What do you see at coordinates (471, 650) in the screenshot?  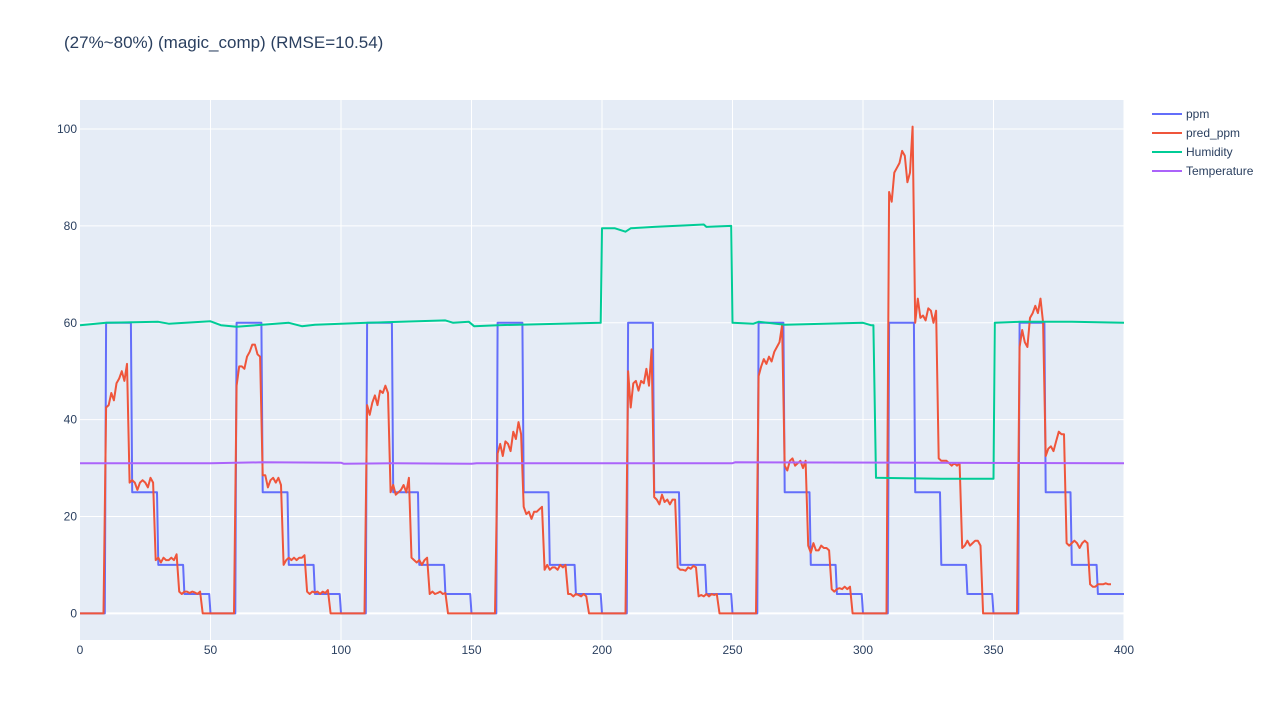 I see `x-tick-label: 150` at bounding box center [471, 650].